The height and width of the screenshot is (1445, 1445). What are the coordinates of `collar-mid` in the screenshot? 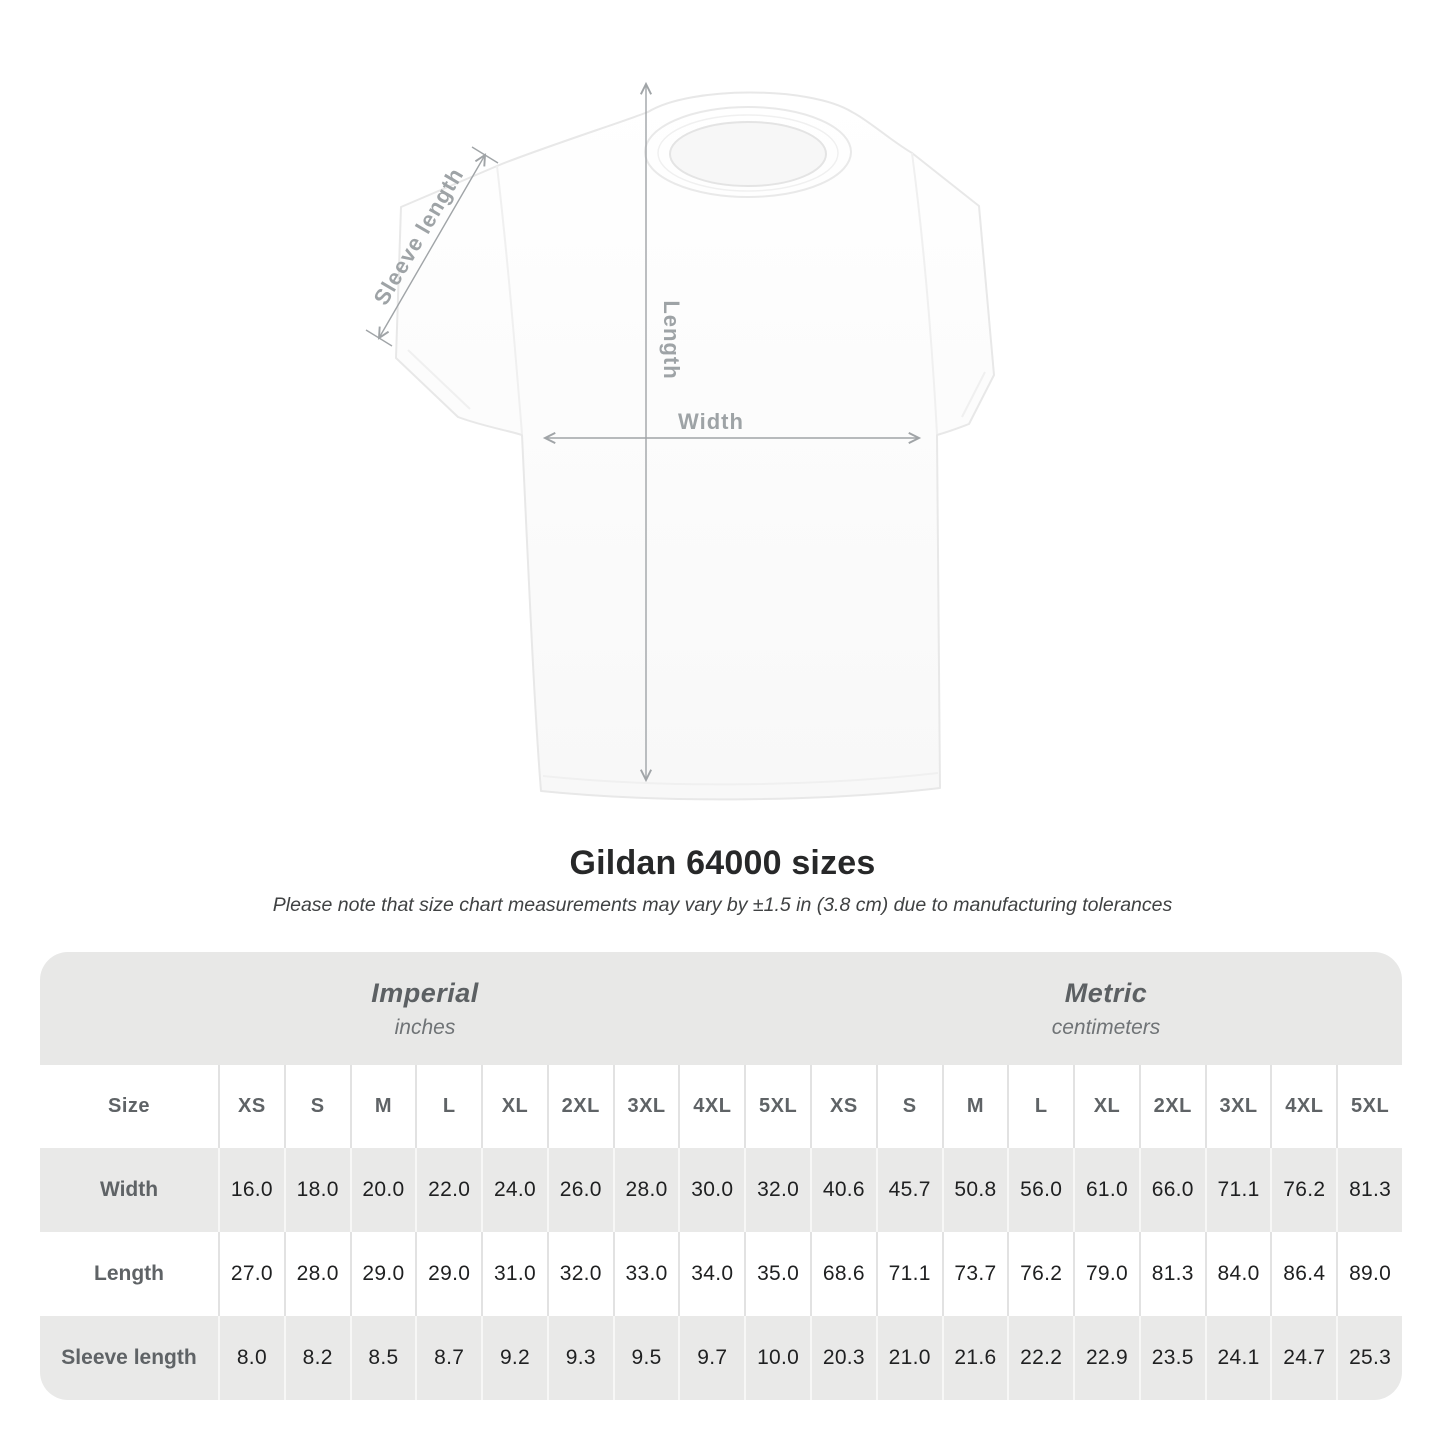 It's located at (748, 153).